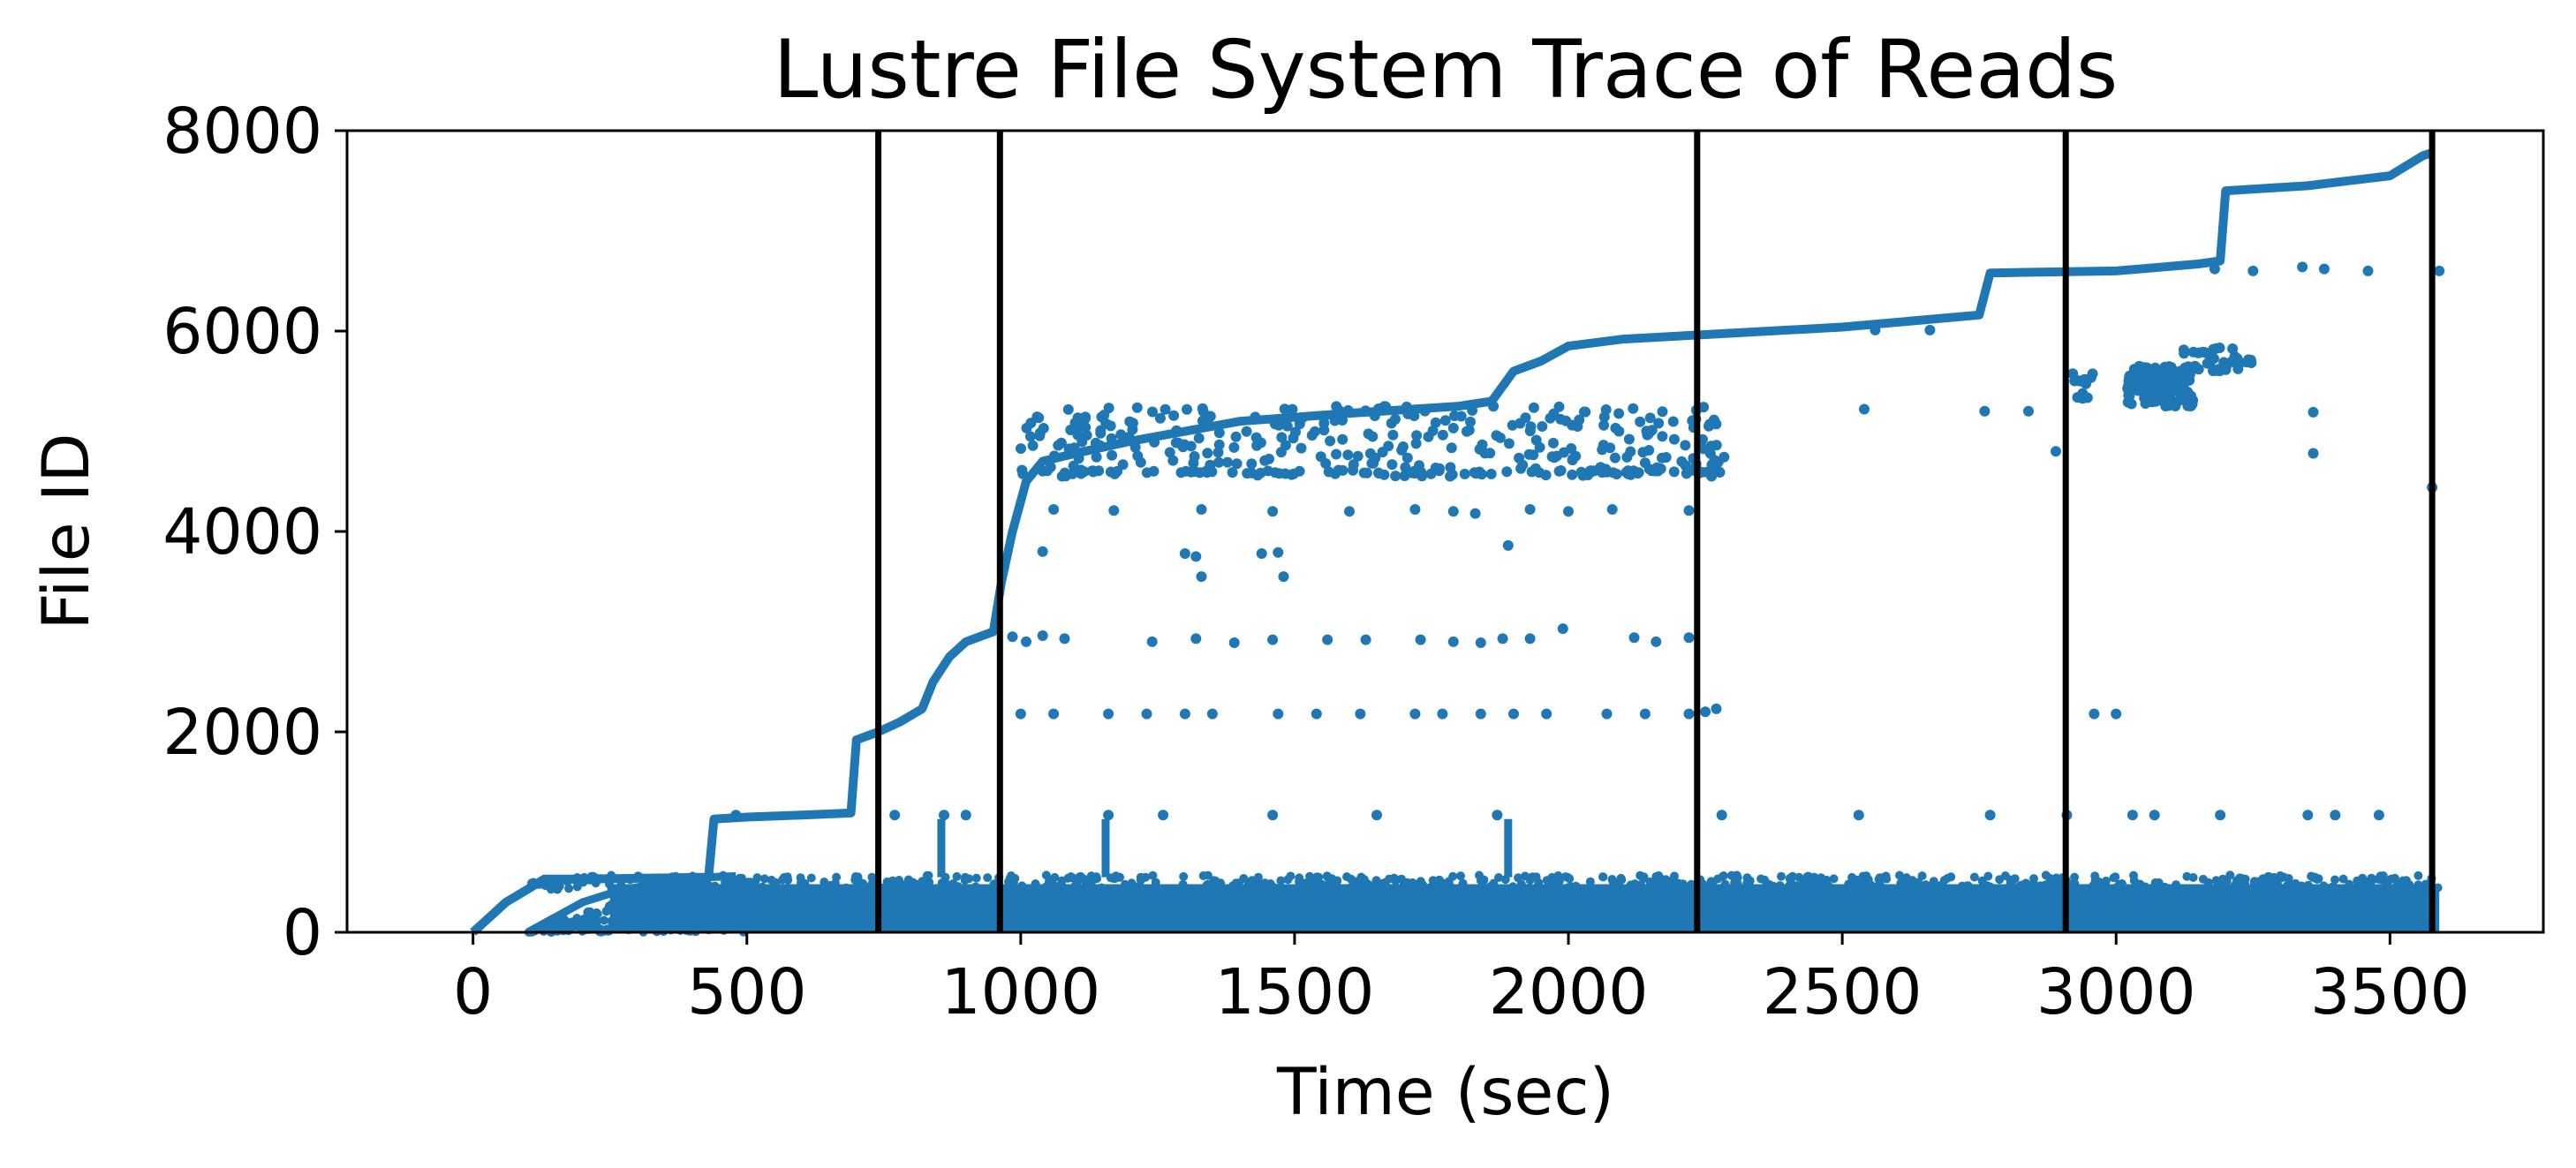 This screenshot has width=2576, height=1168. Describe the element at coordinates (2116, 992) in the screenshot. I see `x-tick-label: 3000` at that location.